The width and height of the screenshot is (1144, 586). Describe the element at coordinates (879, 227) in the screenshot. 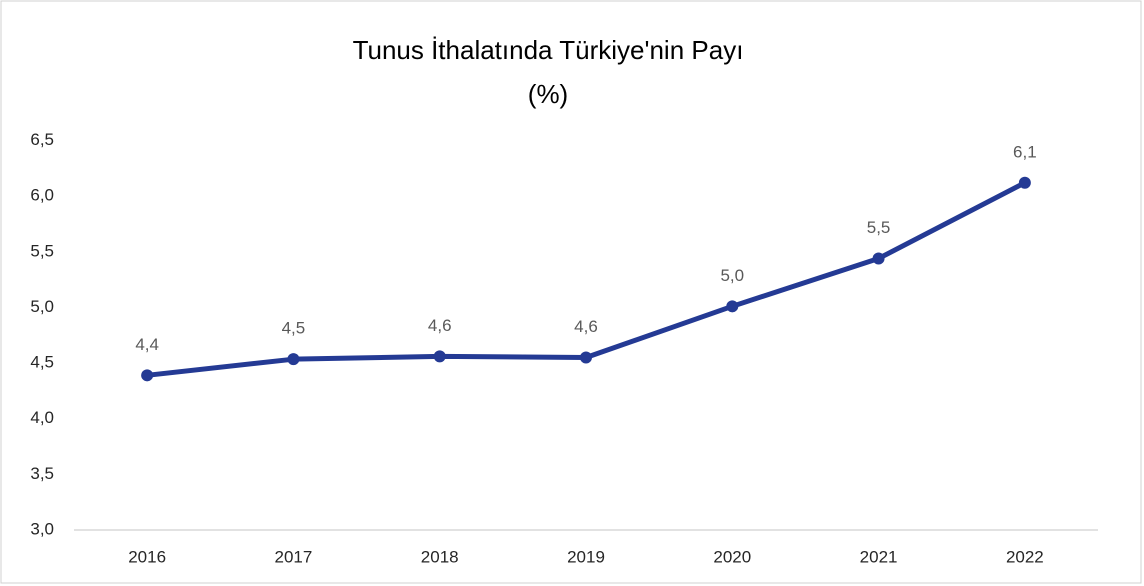

I see `data-label: 5,5` at that location.